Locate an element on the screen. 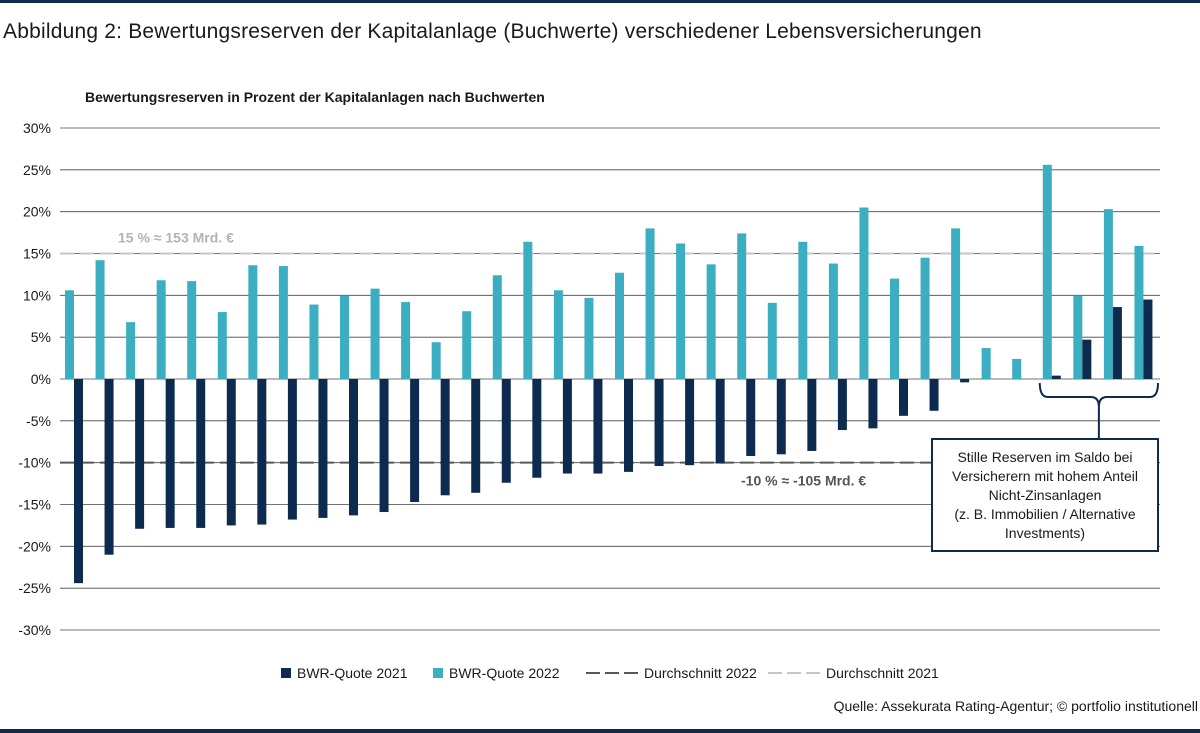 This screenshot has width=1200, height=733. y-tick-label: -5% is located at coordinates (38, 421).